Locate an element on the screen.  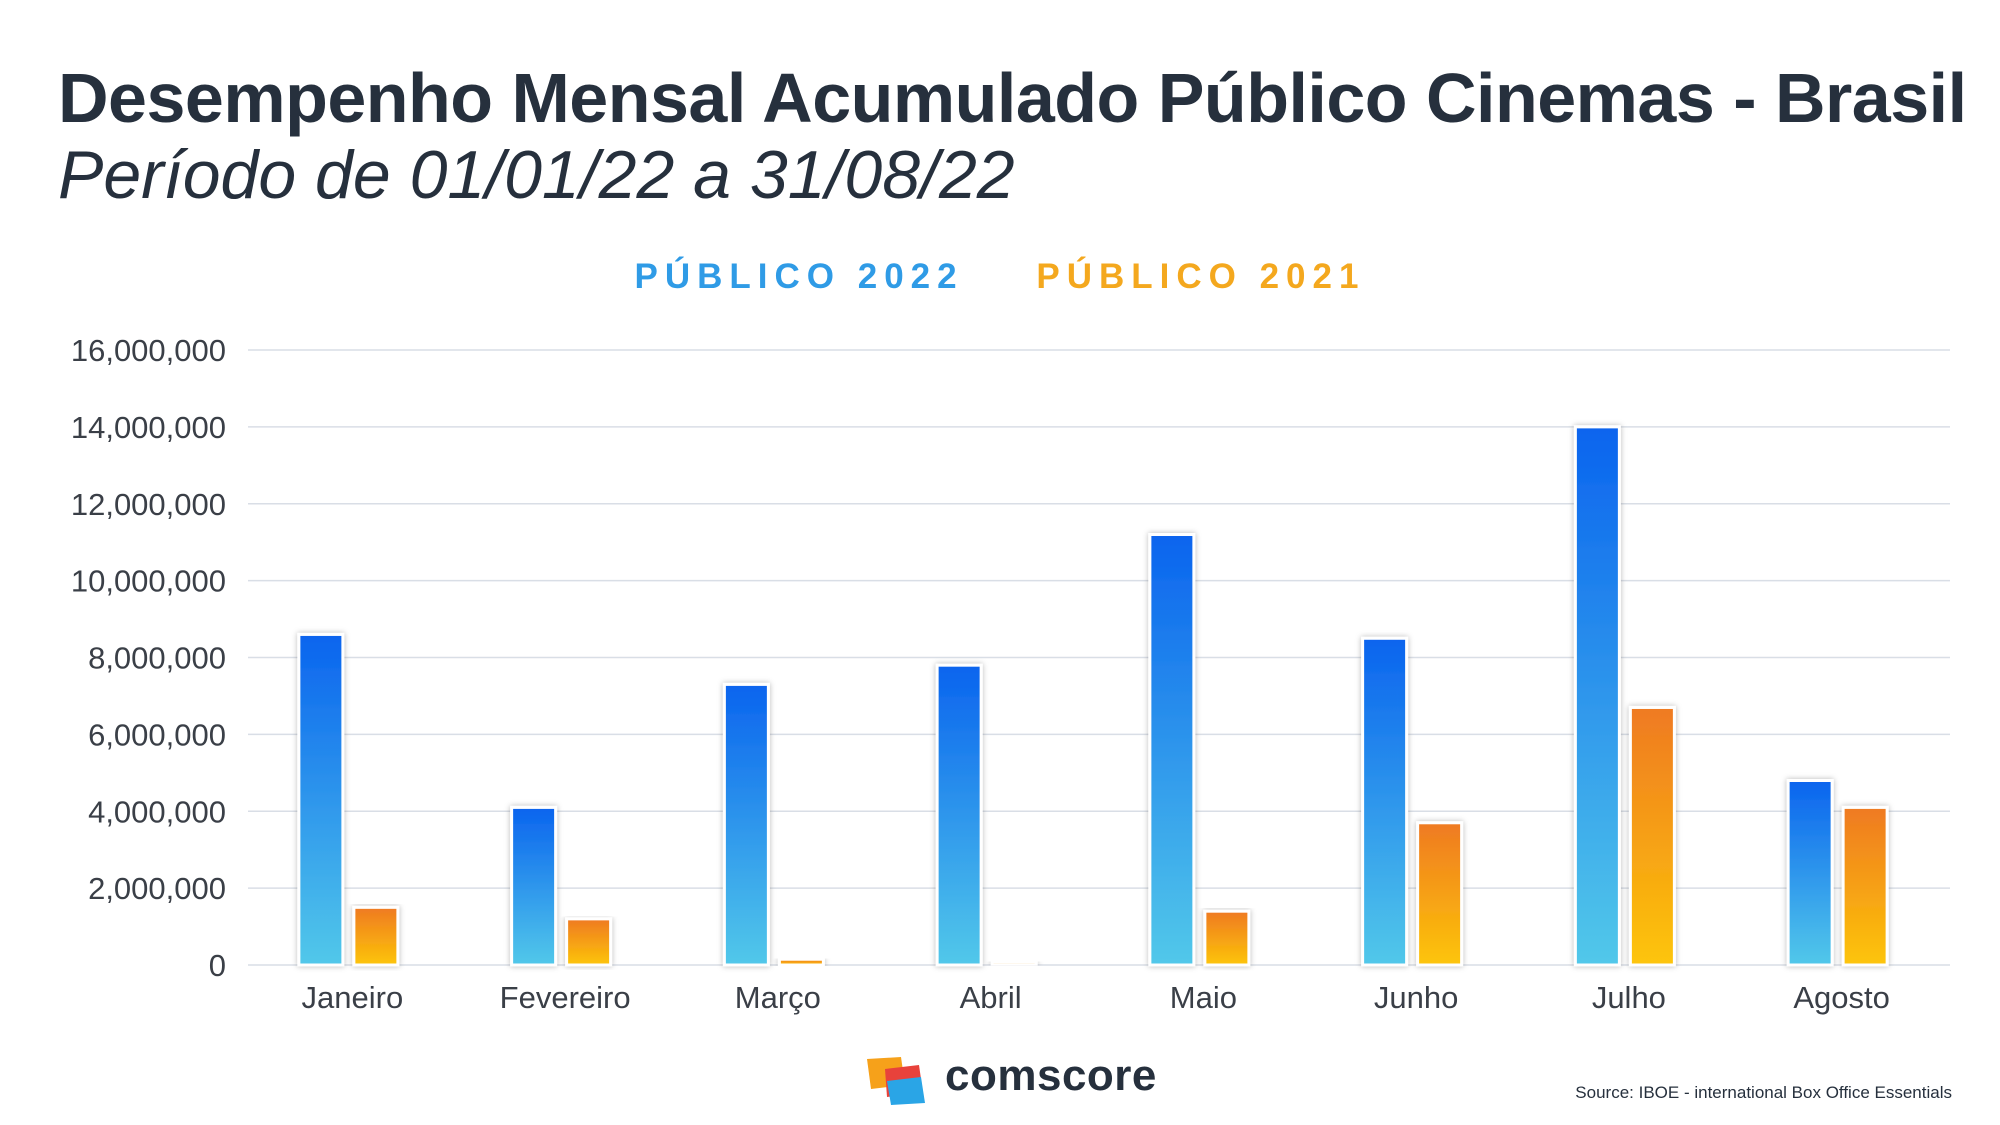
x-tick-label: Julho is located at coordinates (1629, 997).